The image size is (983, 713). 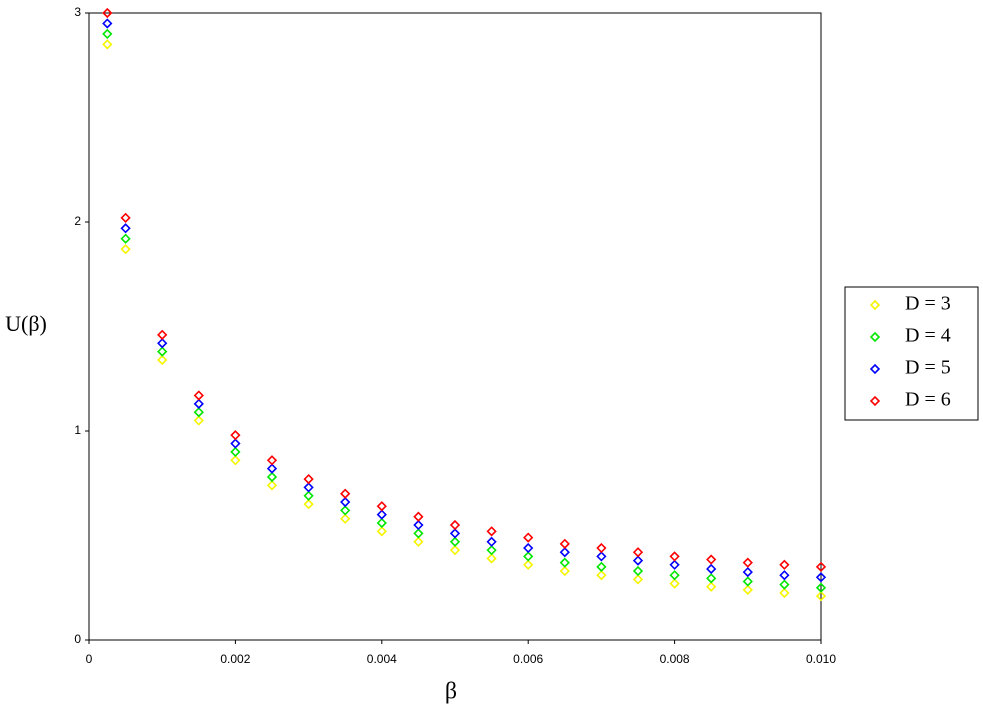 What do you see at coordinates (26, 323) in the screenshot?
I see `y-axis-label: U(β)` at bounding box center [26, 323].